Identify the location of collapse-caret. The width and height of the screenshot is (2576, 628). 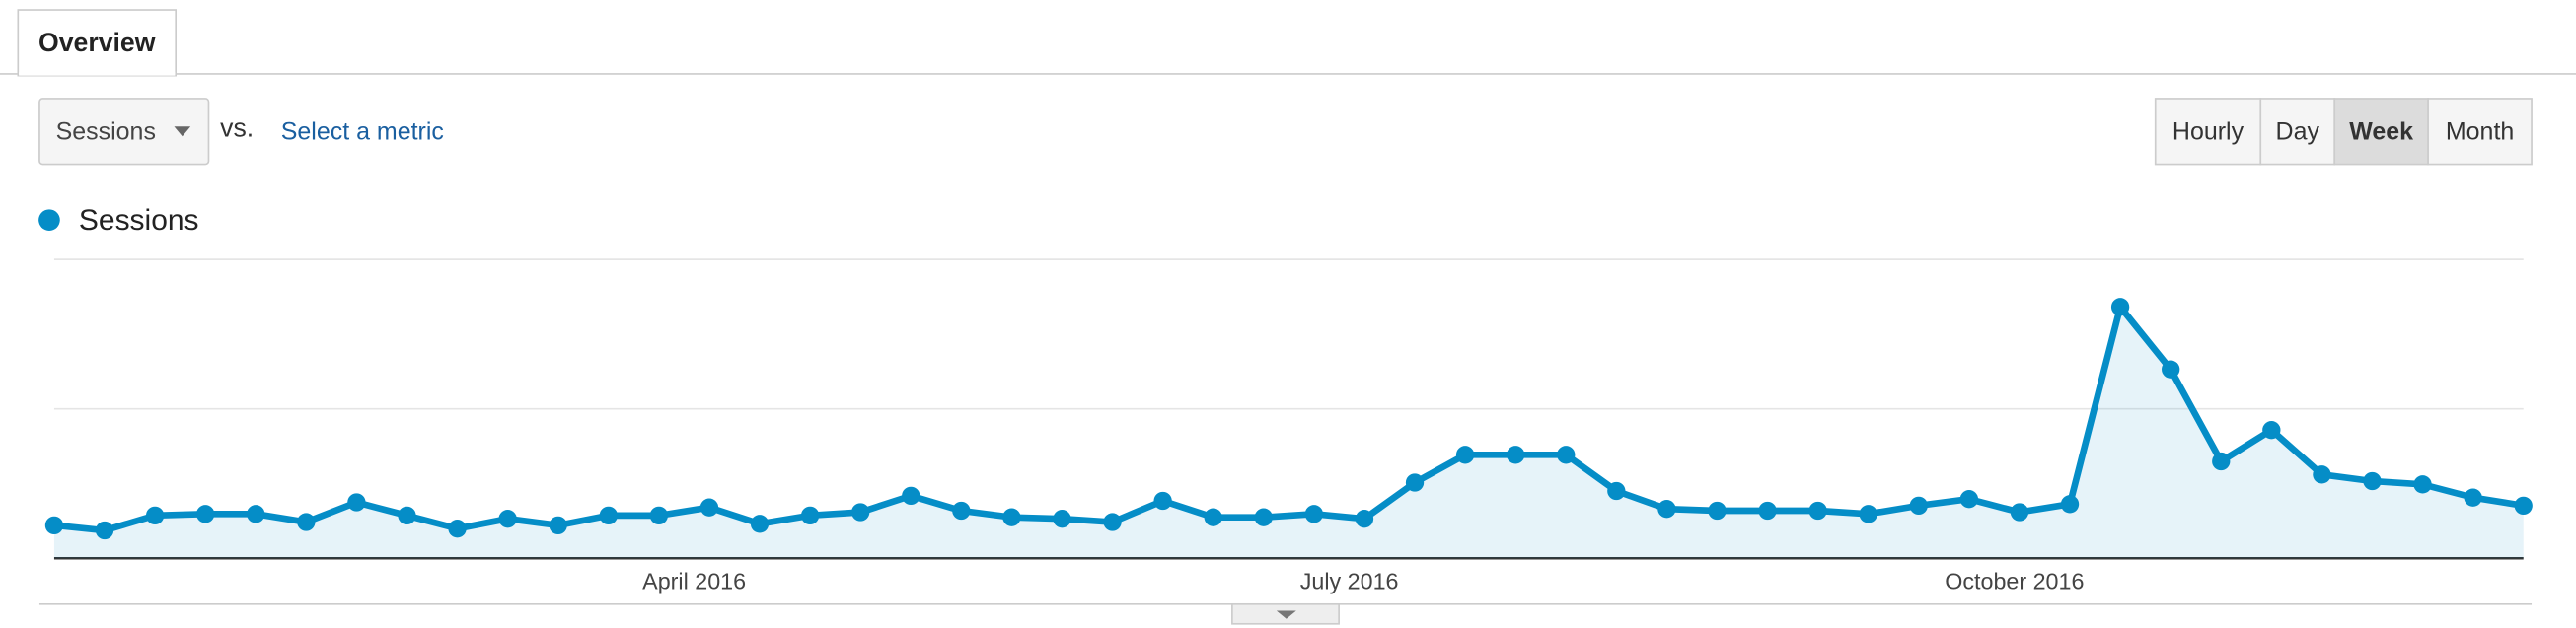
(1286, 614).